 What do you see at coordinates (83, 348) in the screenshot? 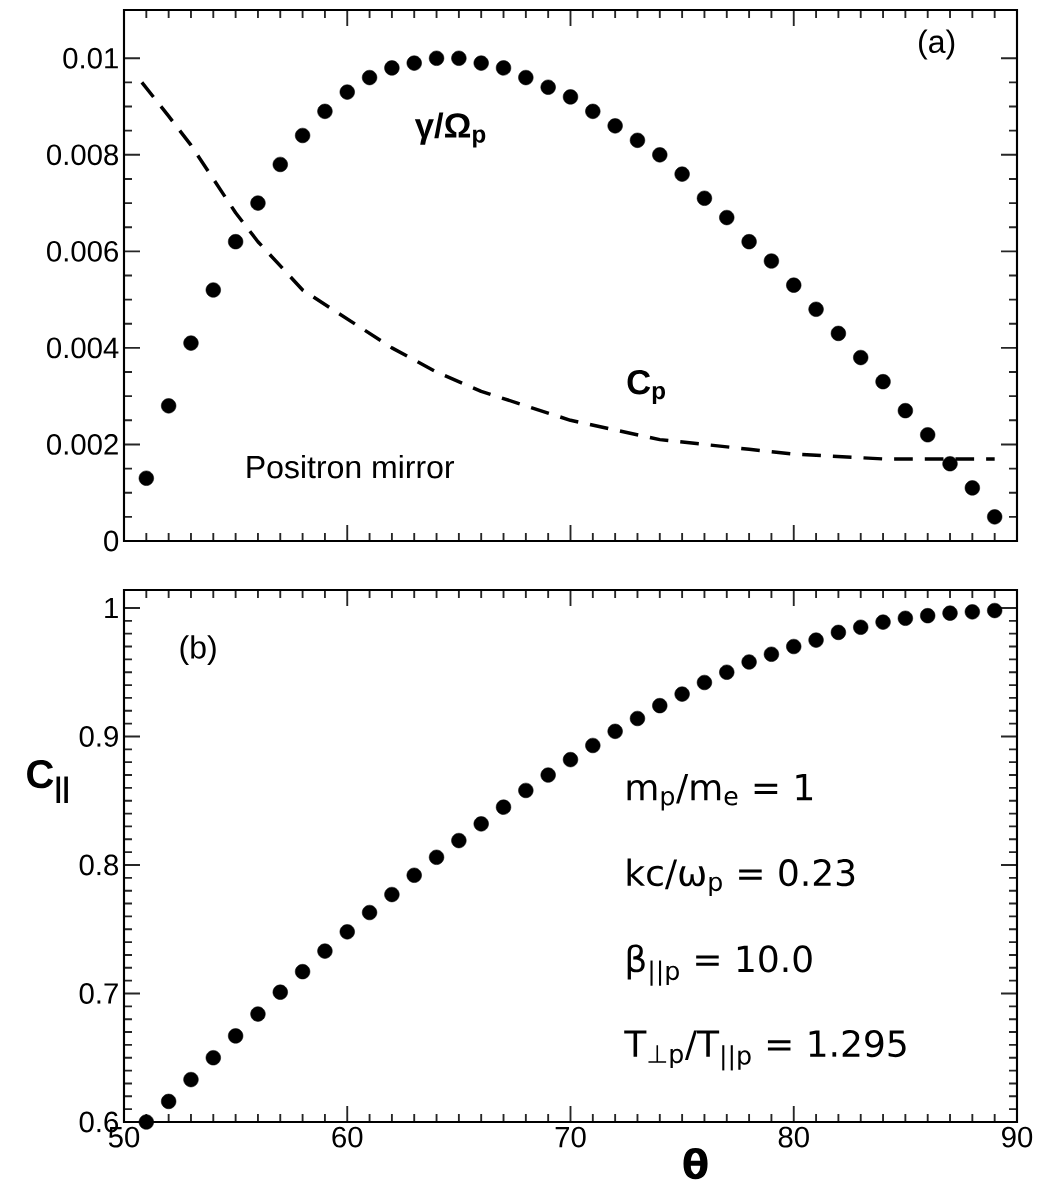
I see `y-tick-label: 0.004` at bounding box center [83, 348].